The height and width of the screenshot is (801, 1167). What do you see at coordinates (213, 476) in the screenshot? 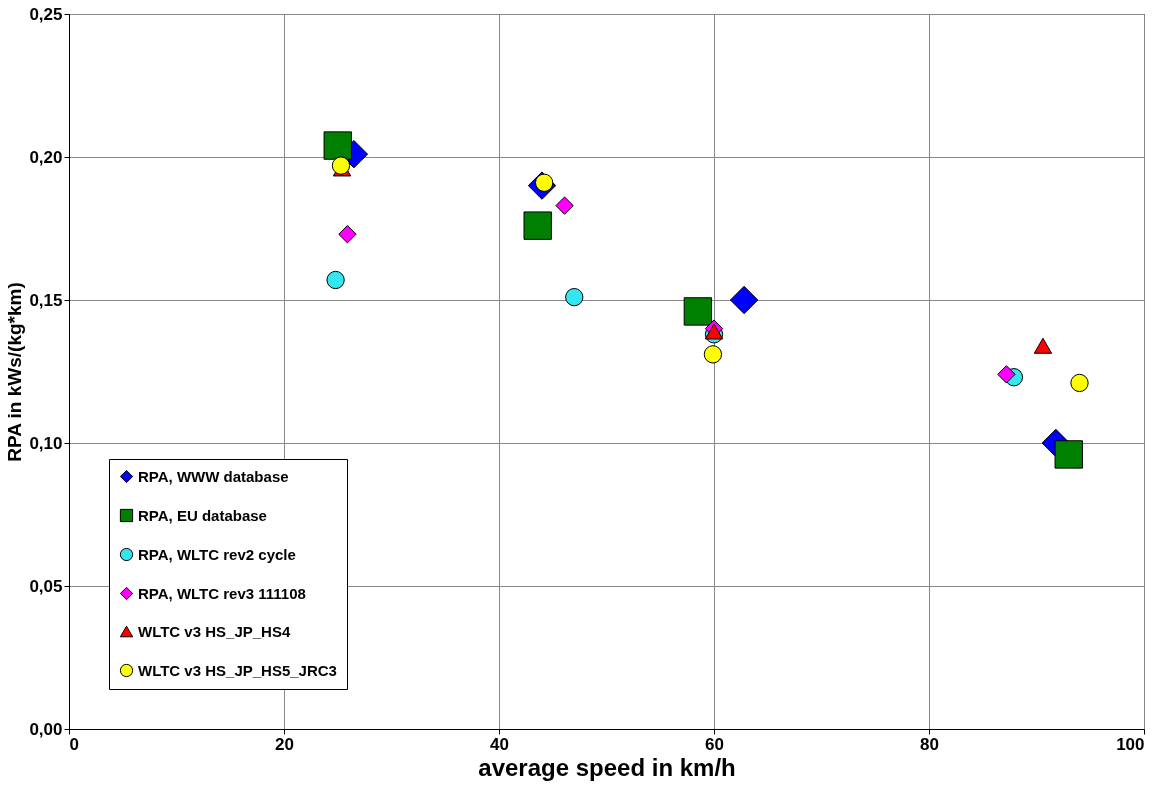
I see `legend-label: RPA, WWW database` at bounding box center [213, 476].